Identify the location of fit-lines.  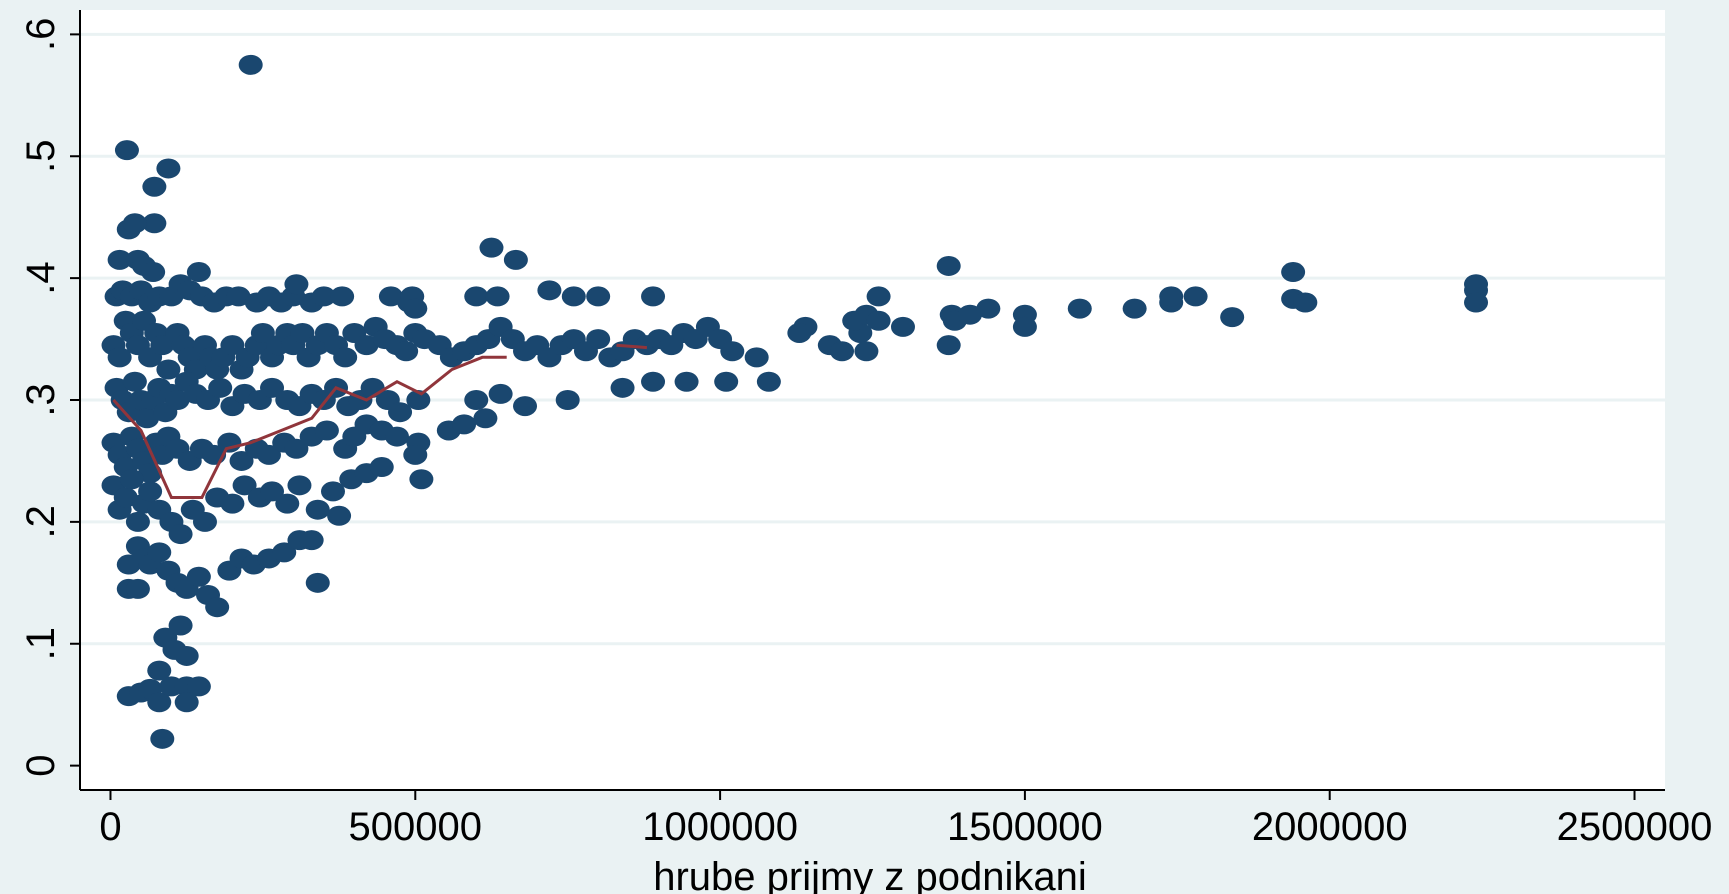
(380, 421).